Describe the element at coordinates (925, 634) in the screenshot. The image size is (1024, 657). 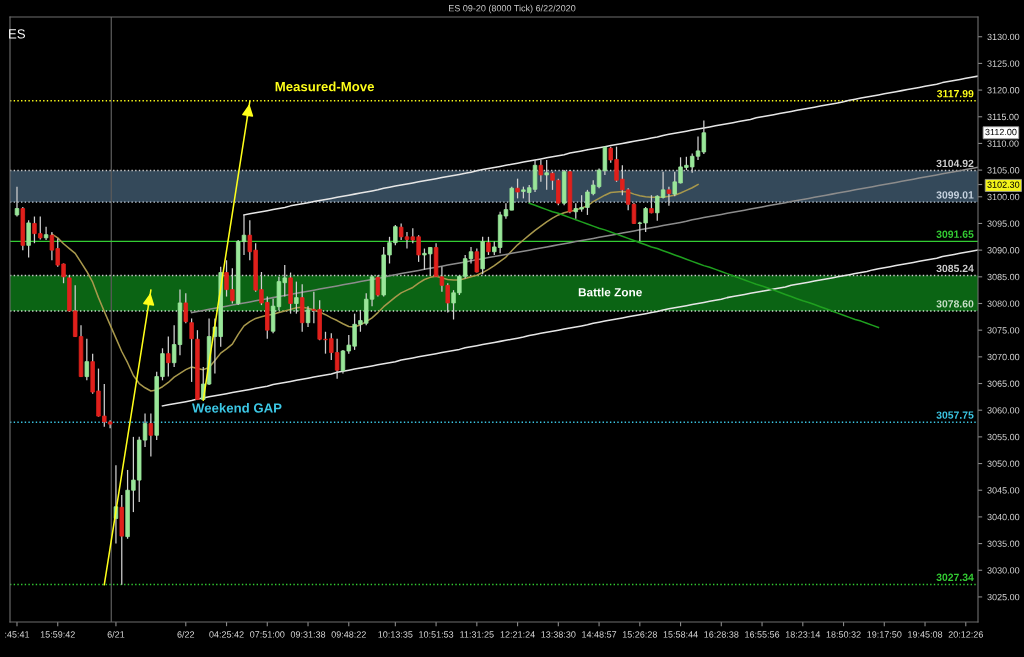
I see `x-tick-label: 19:45:08` at that location.